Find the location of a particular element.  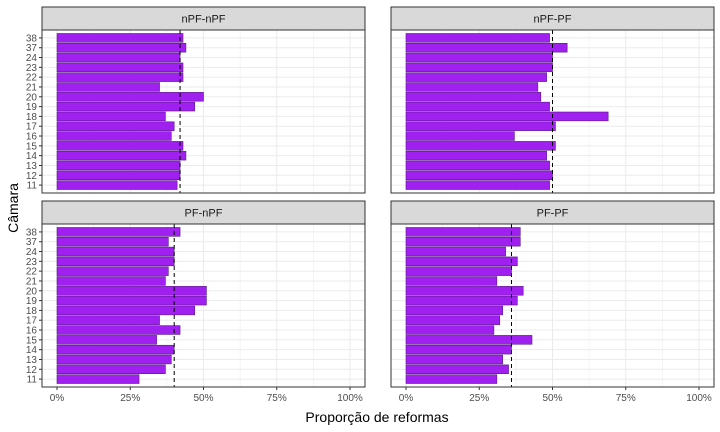

facet-strip-label: PF-PF is located at coordinates (553, 214).